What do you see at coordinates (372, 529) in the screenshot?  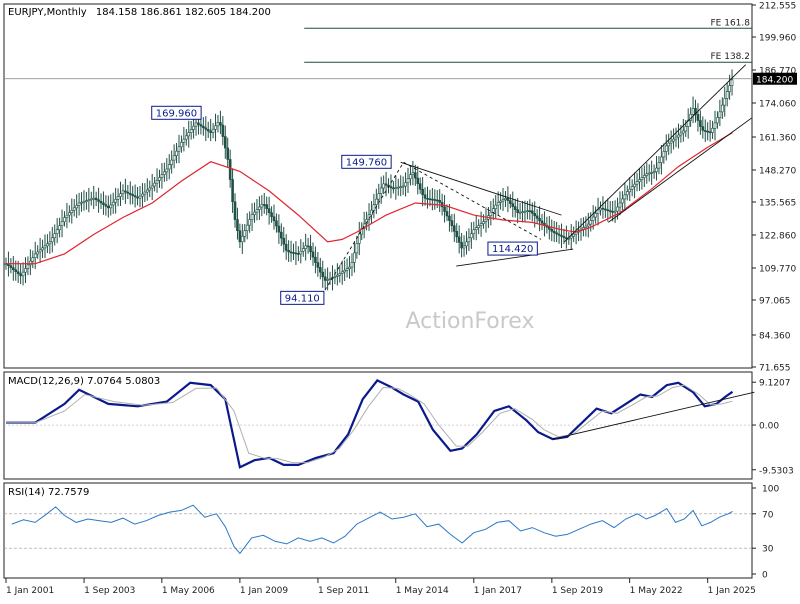 I see `rsi-line` at bounding box center [372, 529].